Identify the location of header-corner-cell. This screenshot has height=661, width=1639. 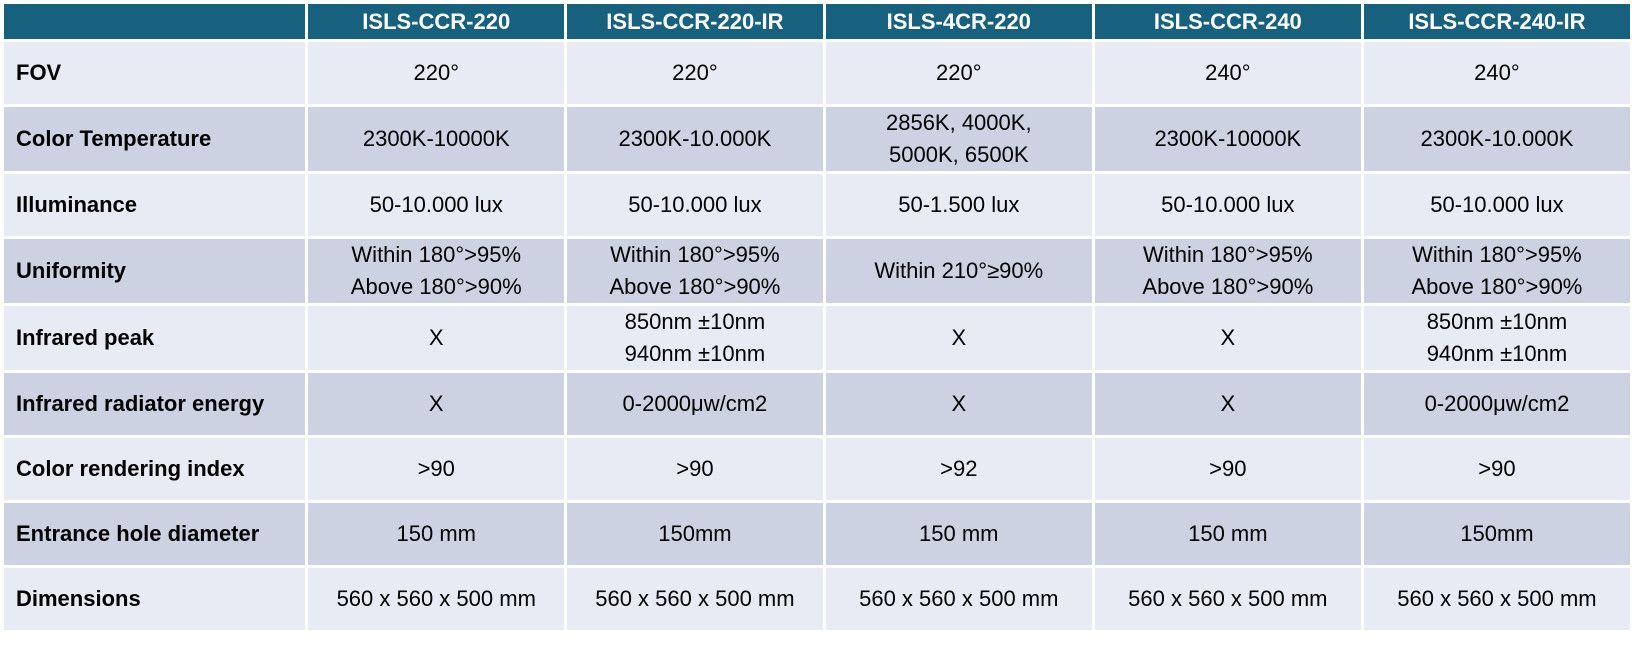
(155, 21).